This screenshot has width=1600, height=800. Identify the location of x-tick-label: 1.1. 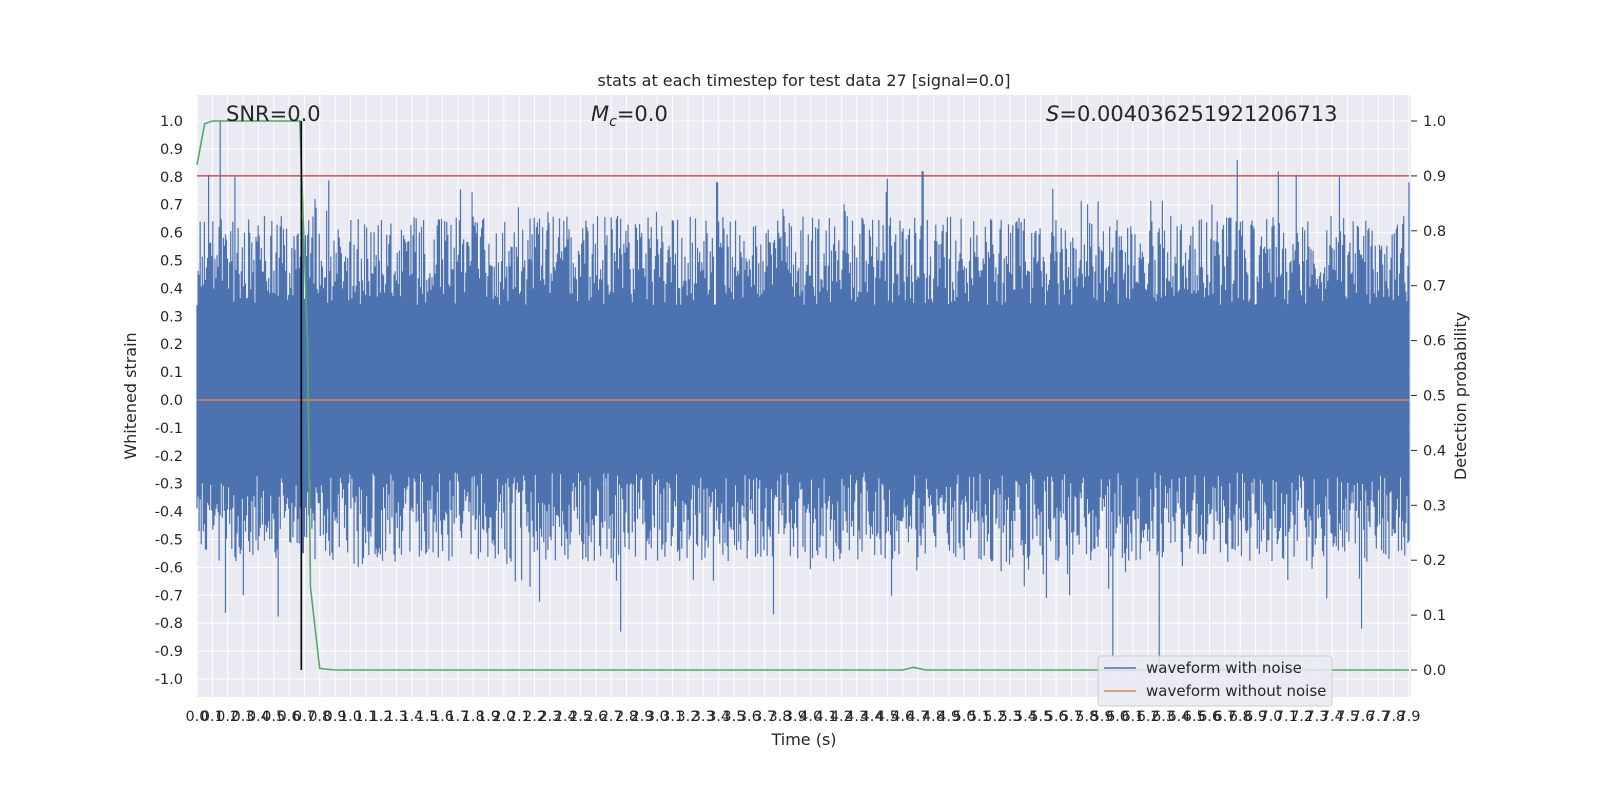
(365, 717).